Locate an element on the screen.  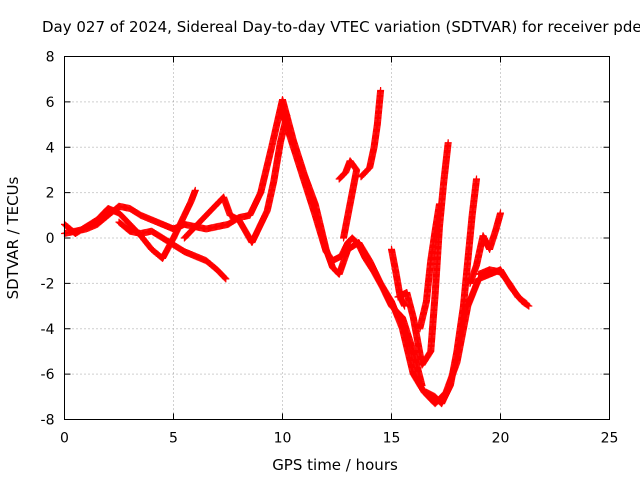
y-tick-label: -6 is located at coordinates (48, 375).